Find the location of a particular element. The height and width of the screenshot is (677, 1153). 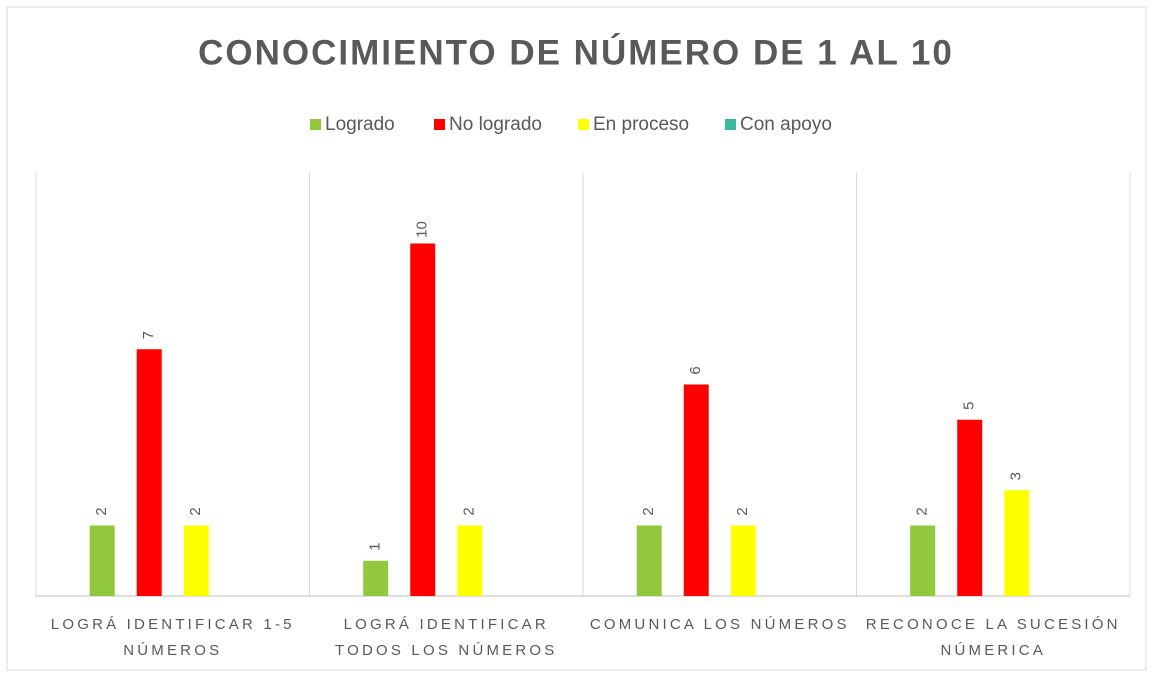

data-label: 1 is located at coordinates (375, 547).